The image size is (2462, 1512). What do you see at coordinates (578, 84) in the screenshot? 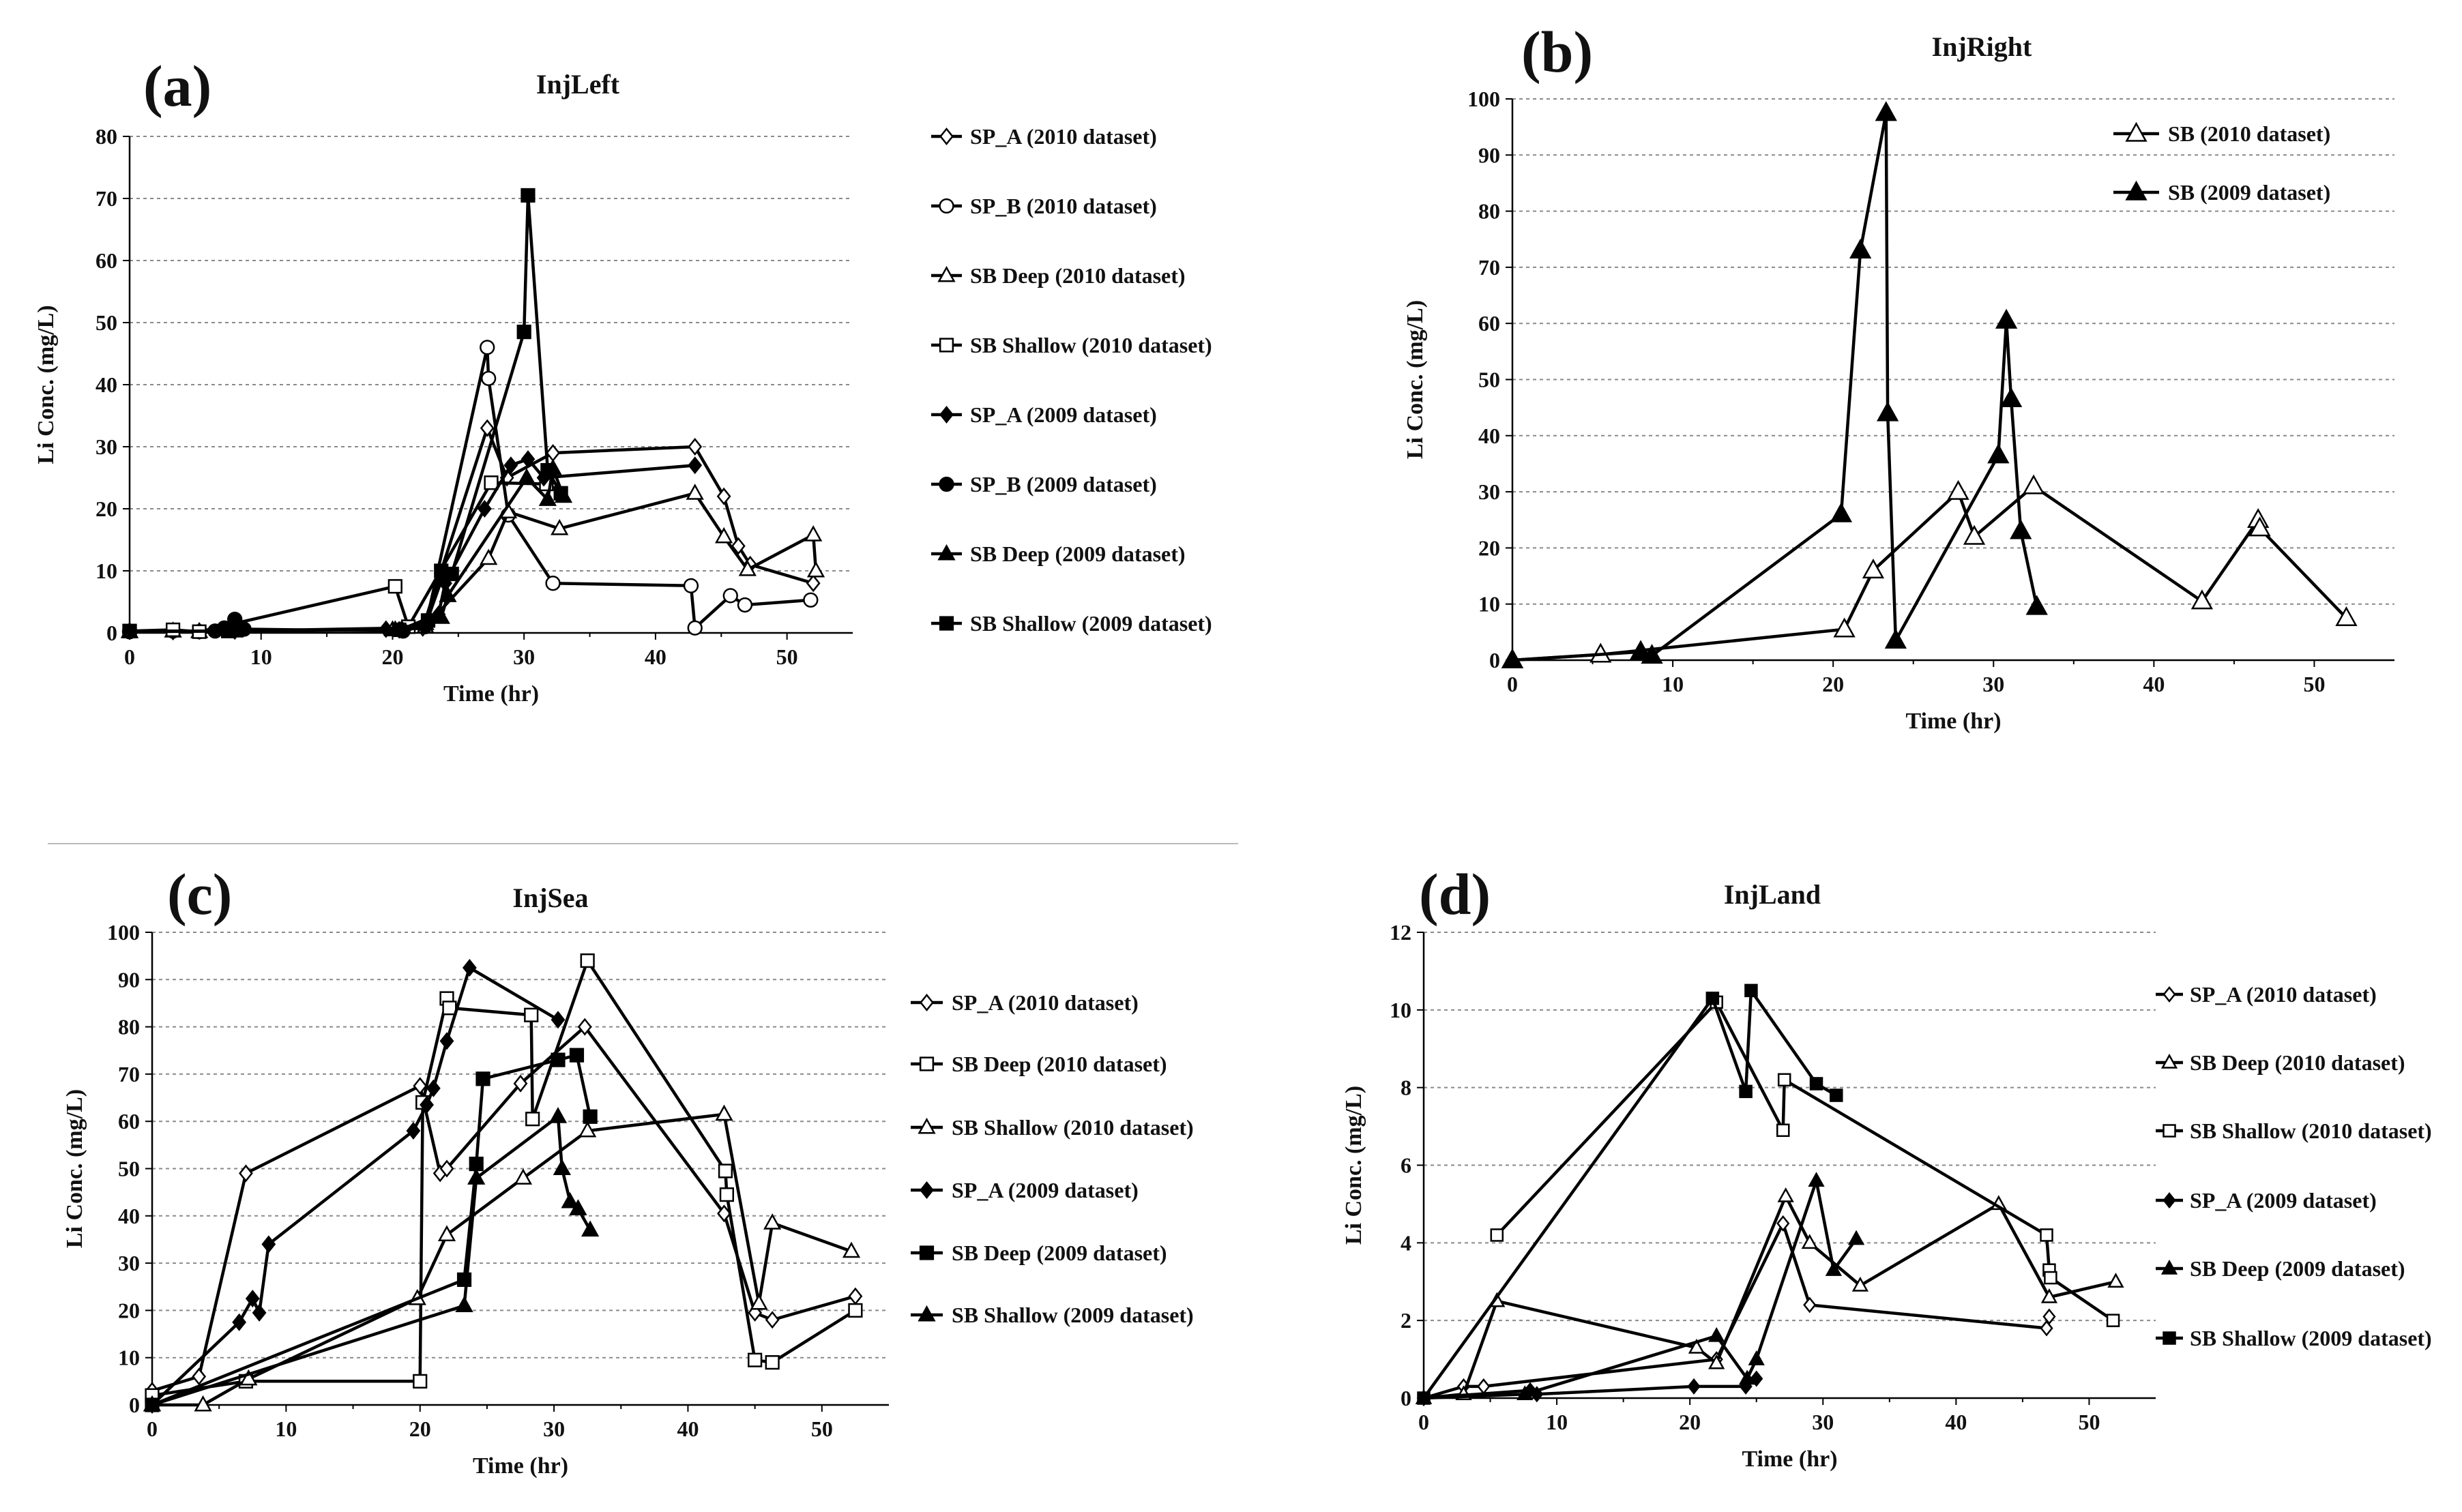
I see `chart-title: InjLeft` at bounding box center [578, 84].